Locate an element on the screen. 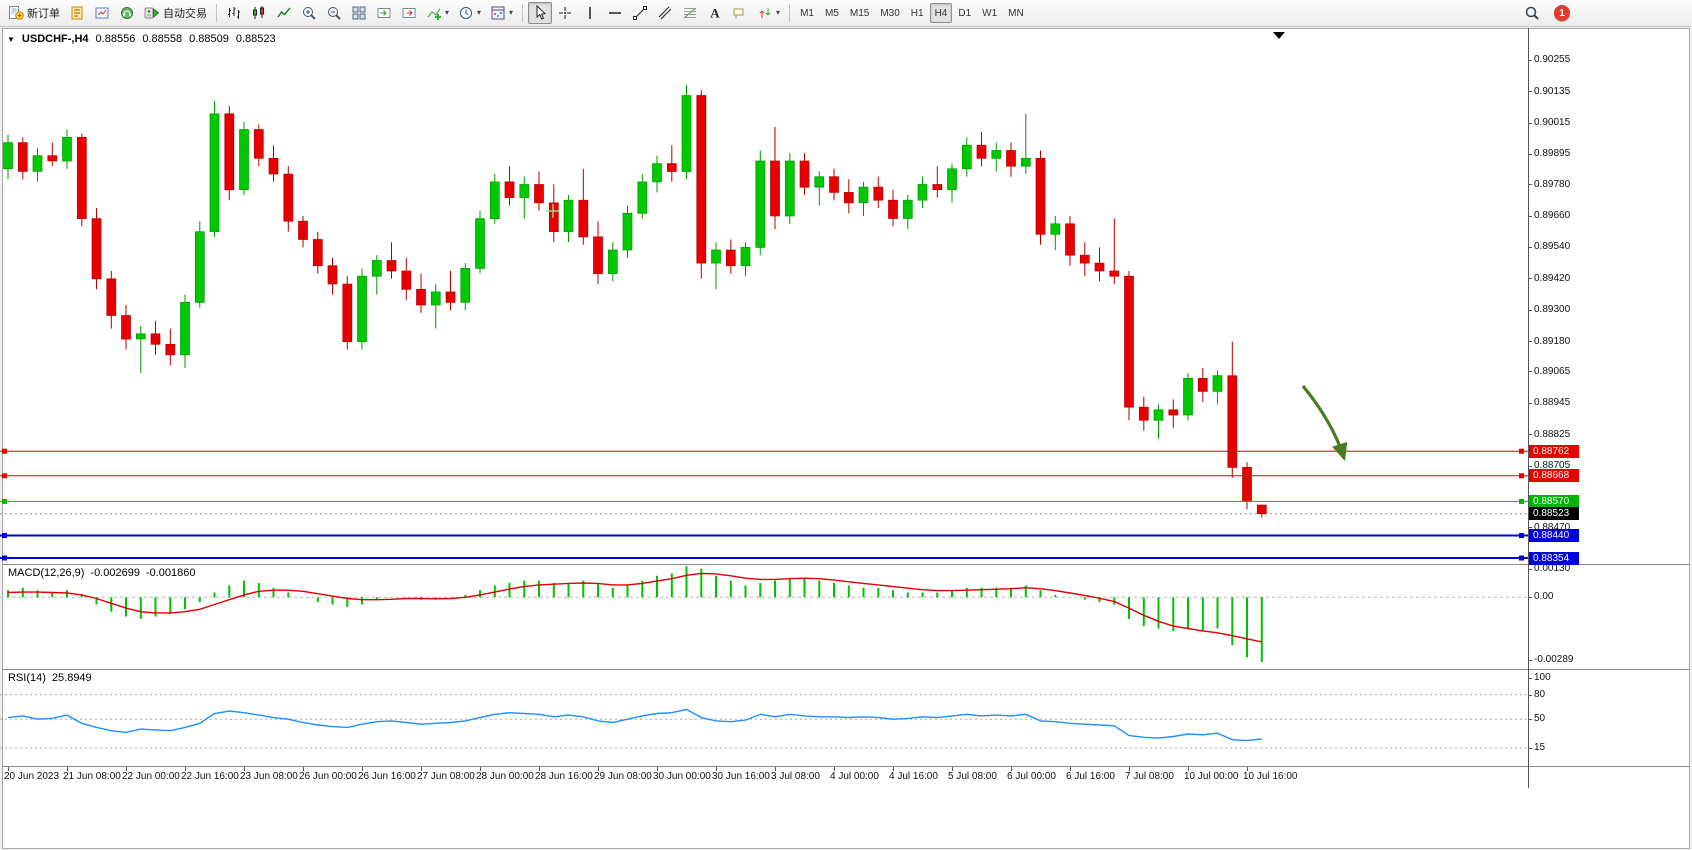  text-label-icon is located at coordinates (740, 13).